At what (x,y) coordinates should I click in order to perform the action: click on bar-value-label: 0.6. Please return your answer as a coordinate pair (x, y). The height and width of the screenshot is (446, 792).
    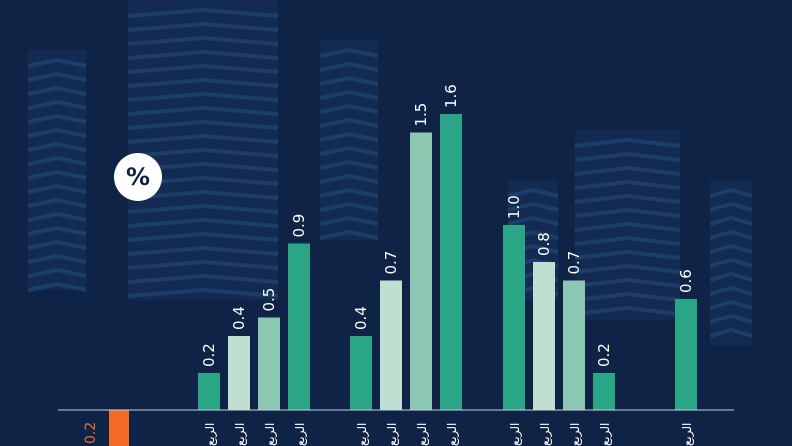
    Looking at the image, I should click on (686, 281).